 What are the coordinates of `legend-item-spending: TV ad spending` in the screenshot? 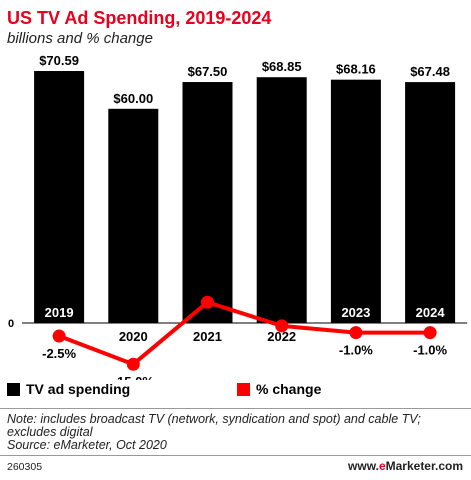 It's located at (68, 389).